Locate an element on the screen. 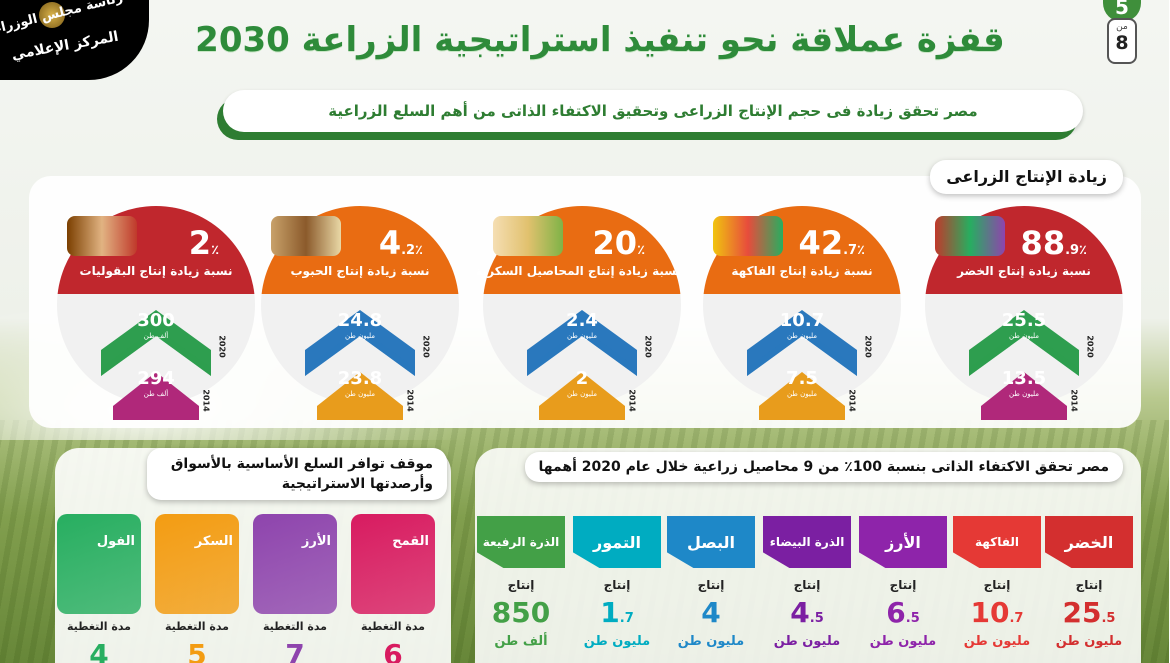 This screenshot has width=1170, height=663. production-value: 4.5 is located at coordinates (808, 612).